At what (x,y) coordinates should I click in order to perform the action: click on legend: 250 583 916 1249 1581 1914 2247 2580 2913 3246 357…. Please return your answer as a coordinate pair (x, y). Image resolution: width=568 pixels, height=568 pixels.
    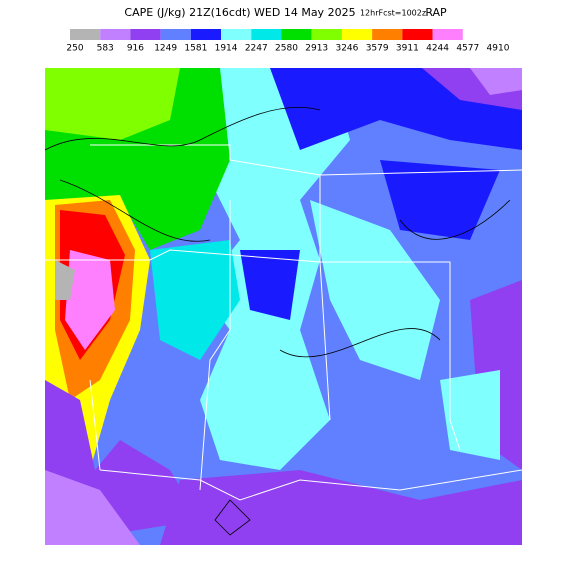
    Looking at the image, I should click on (288, 41).